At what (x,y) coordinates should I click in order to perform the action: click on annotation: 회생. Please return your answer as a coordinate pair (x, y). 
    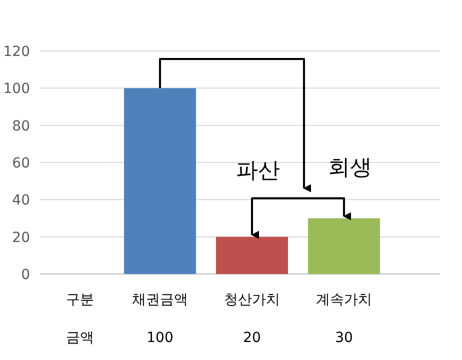
    Looking at the image, I should click on (350, 167).